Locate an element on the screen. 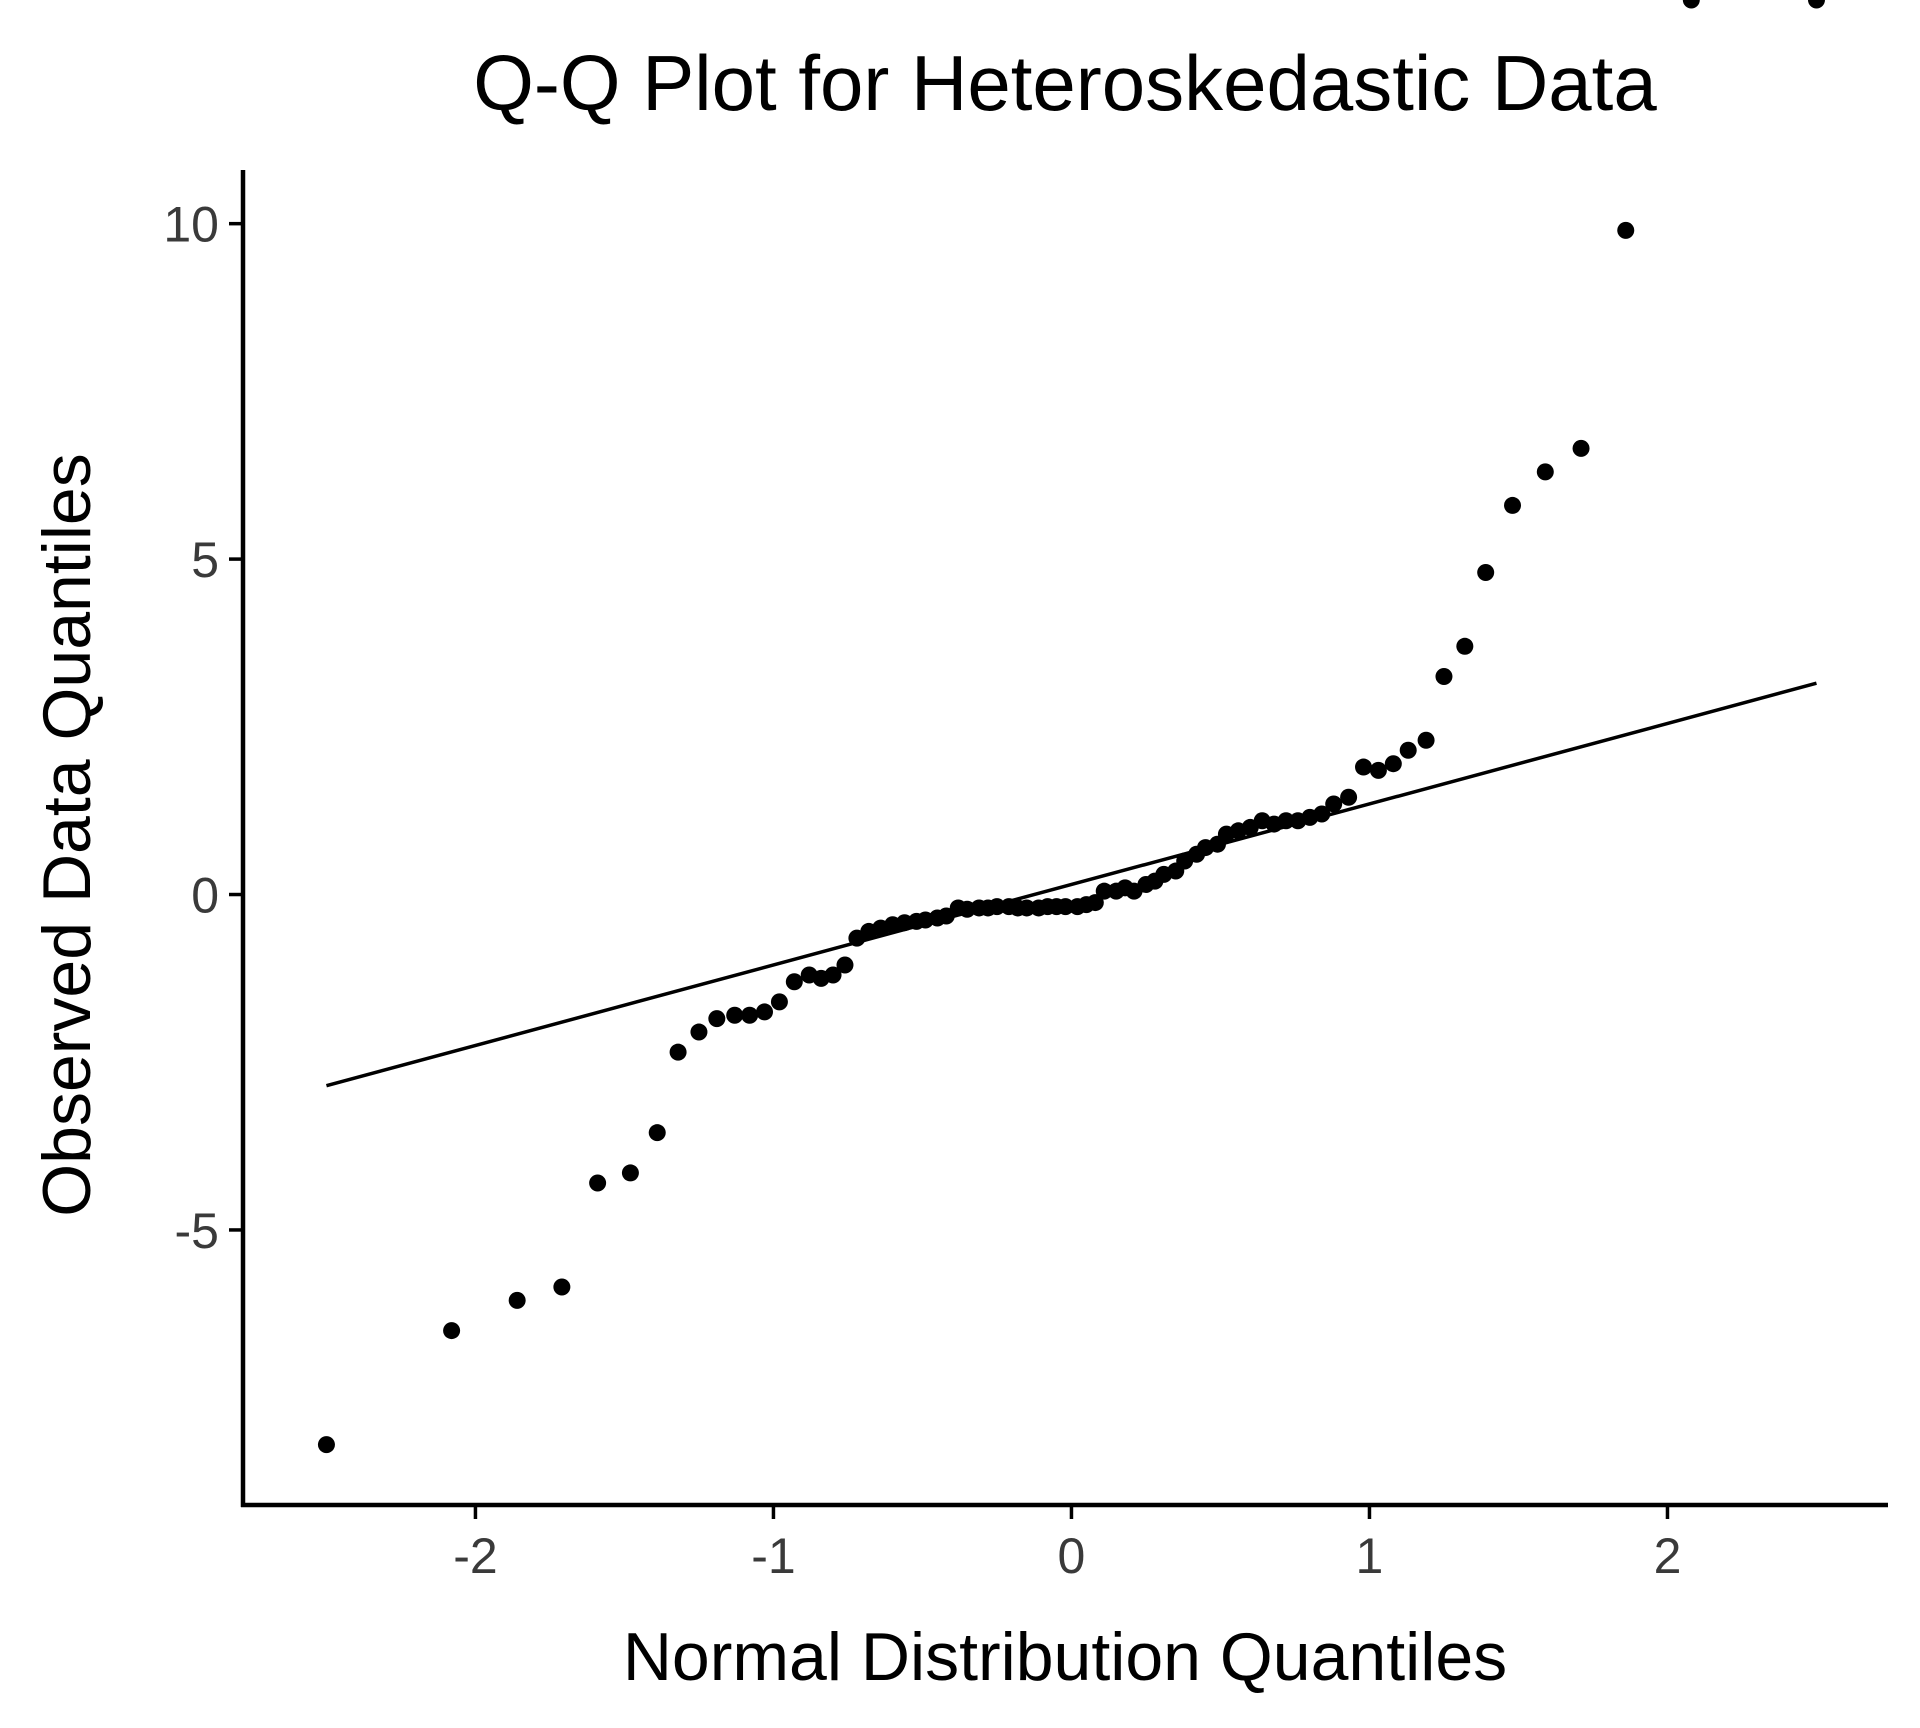 This screenshot has height=1728, width=1920. y-tick-label: -5 is located at coordinates (197, 1231).